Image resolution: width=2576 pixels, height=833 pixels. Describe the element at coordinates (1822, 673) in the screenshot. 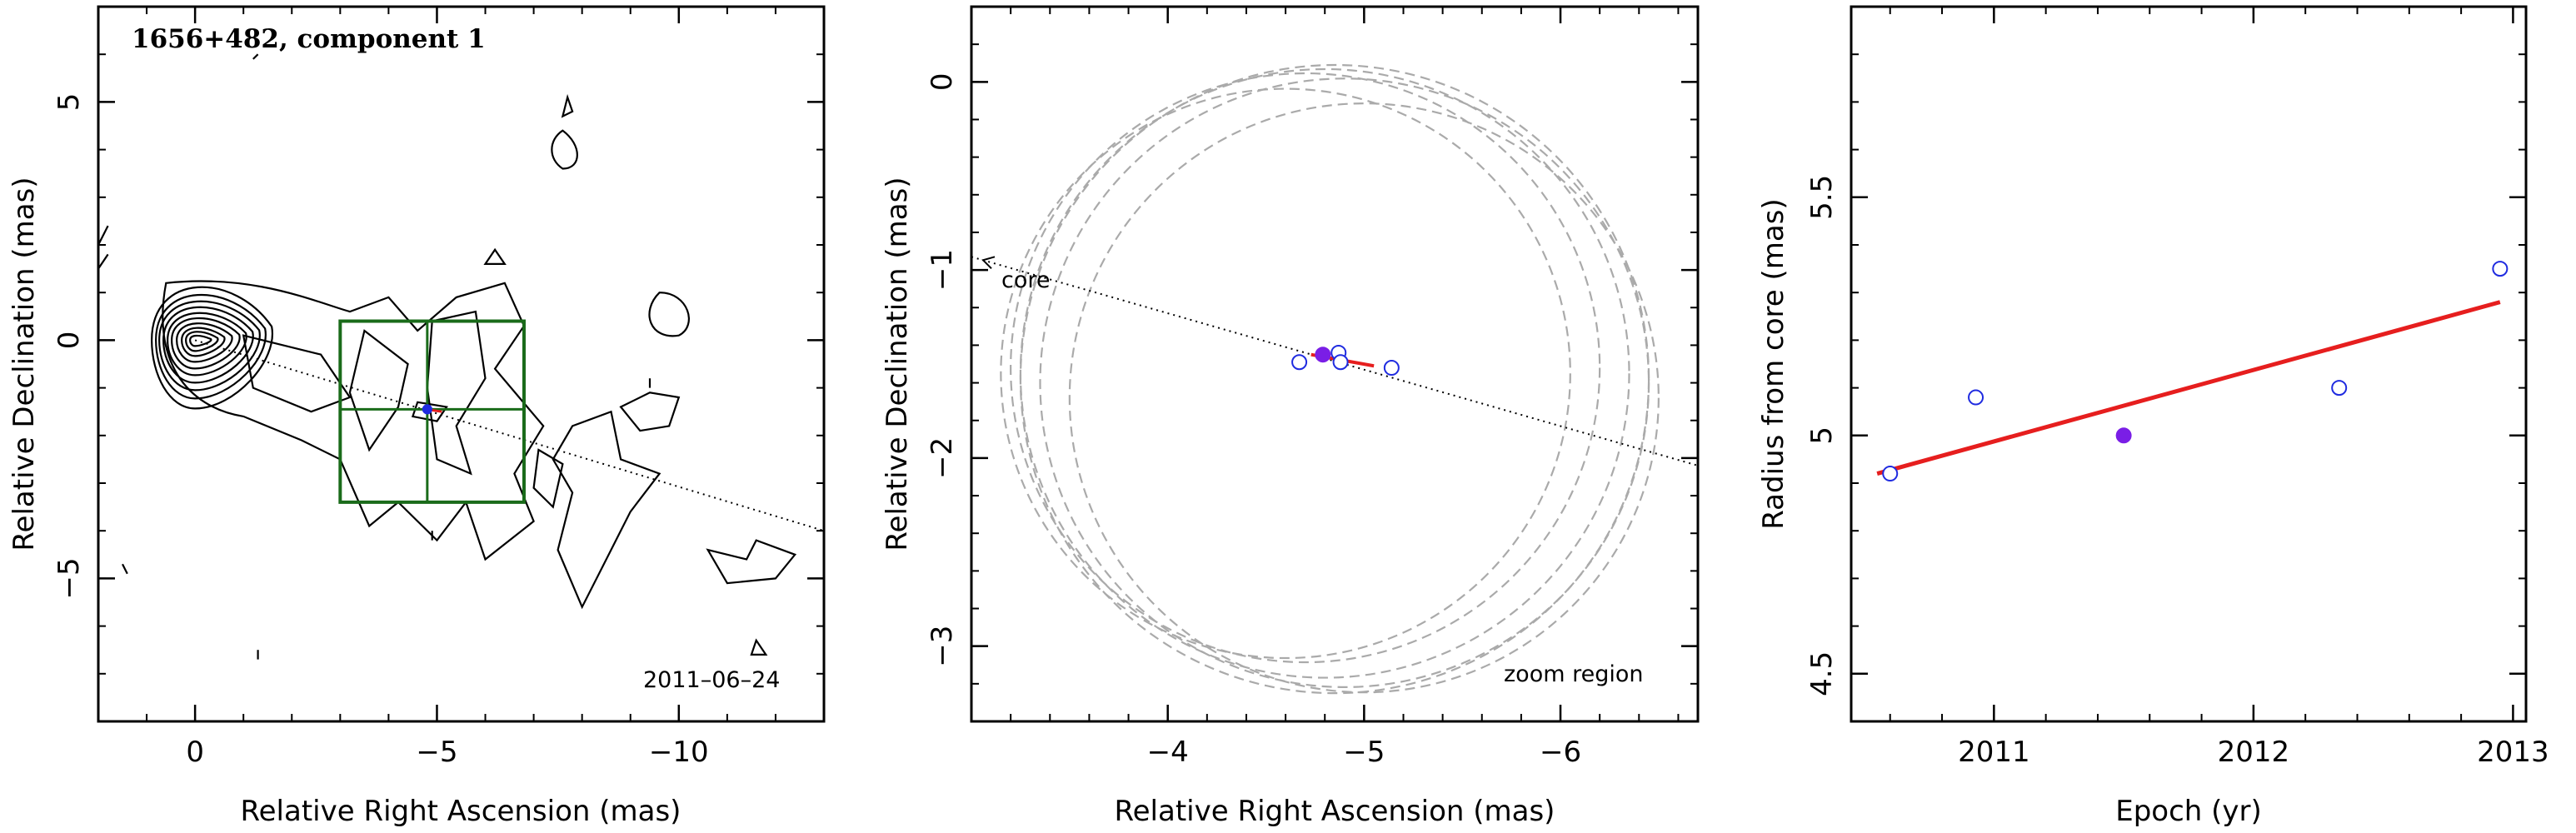

I see `y-tick-label: 4.5` at that location.